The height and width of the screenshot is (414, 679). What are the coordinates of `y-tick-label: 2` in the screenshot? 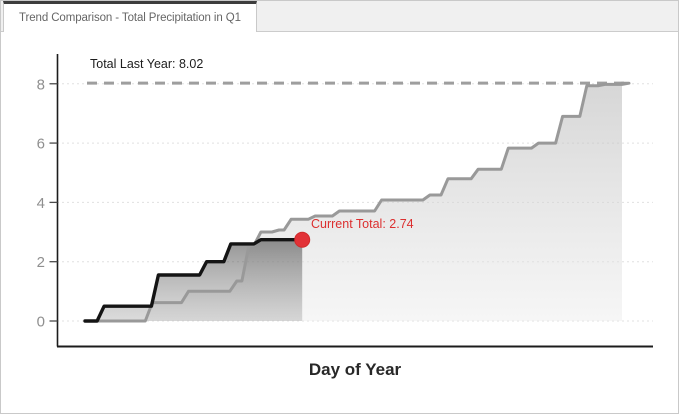 It's located at (41, 262).